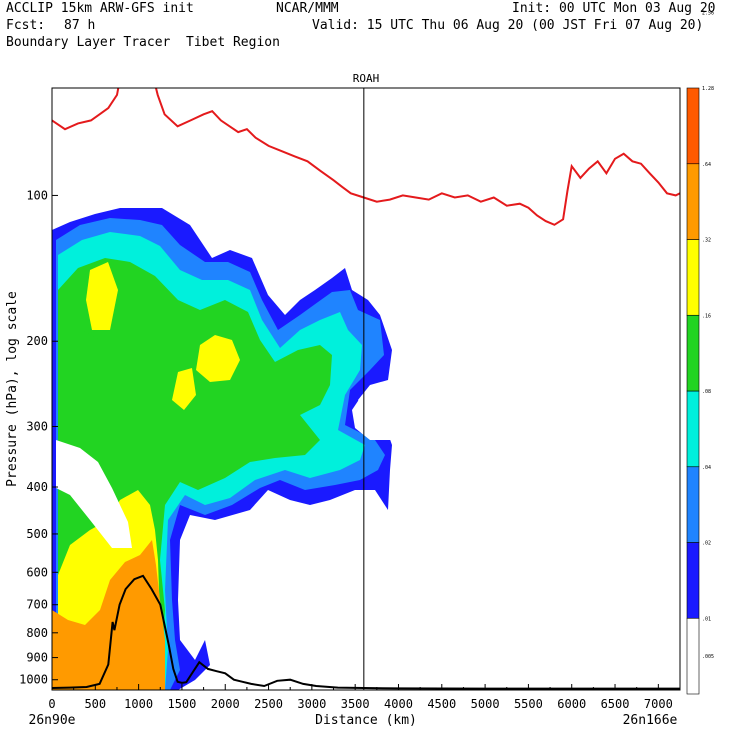 The height and width of the screenshot is (740, 740). I want to click on x-end-label: 26n166e, so click(650, 720).